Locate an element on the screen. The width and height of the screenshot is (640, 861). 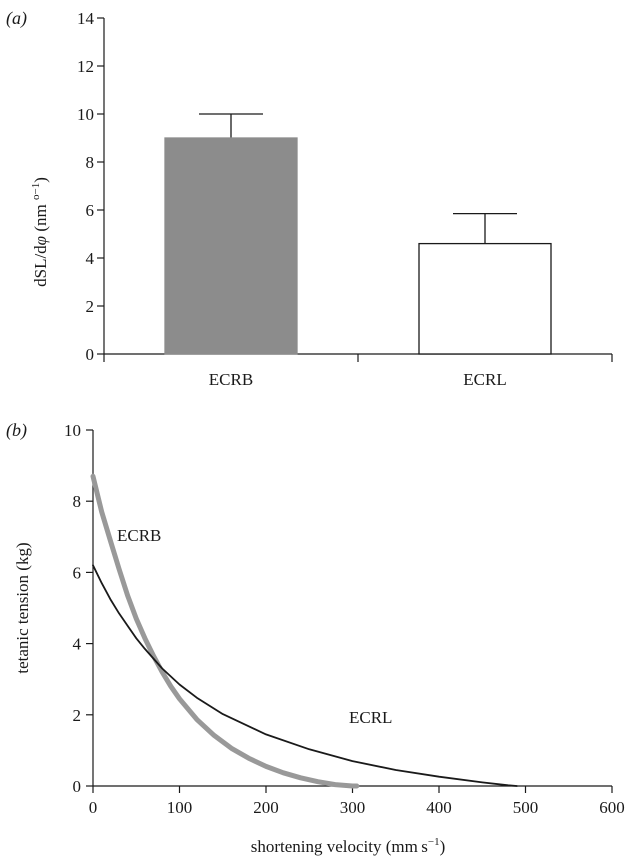
panel-a-x-axis is located at coordinates (358, 357).